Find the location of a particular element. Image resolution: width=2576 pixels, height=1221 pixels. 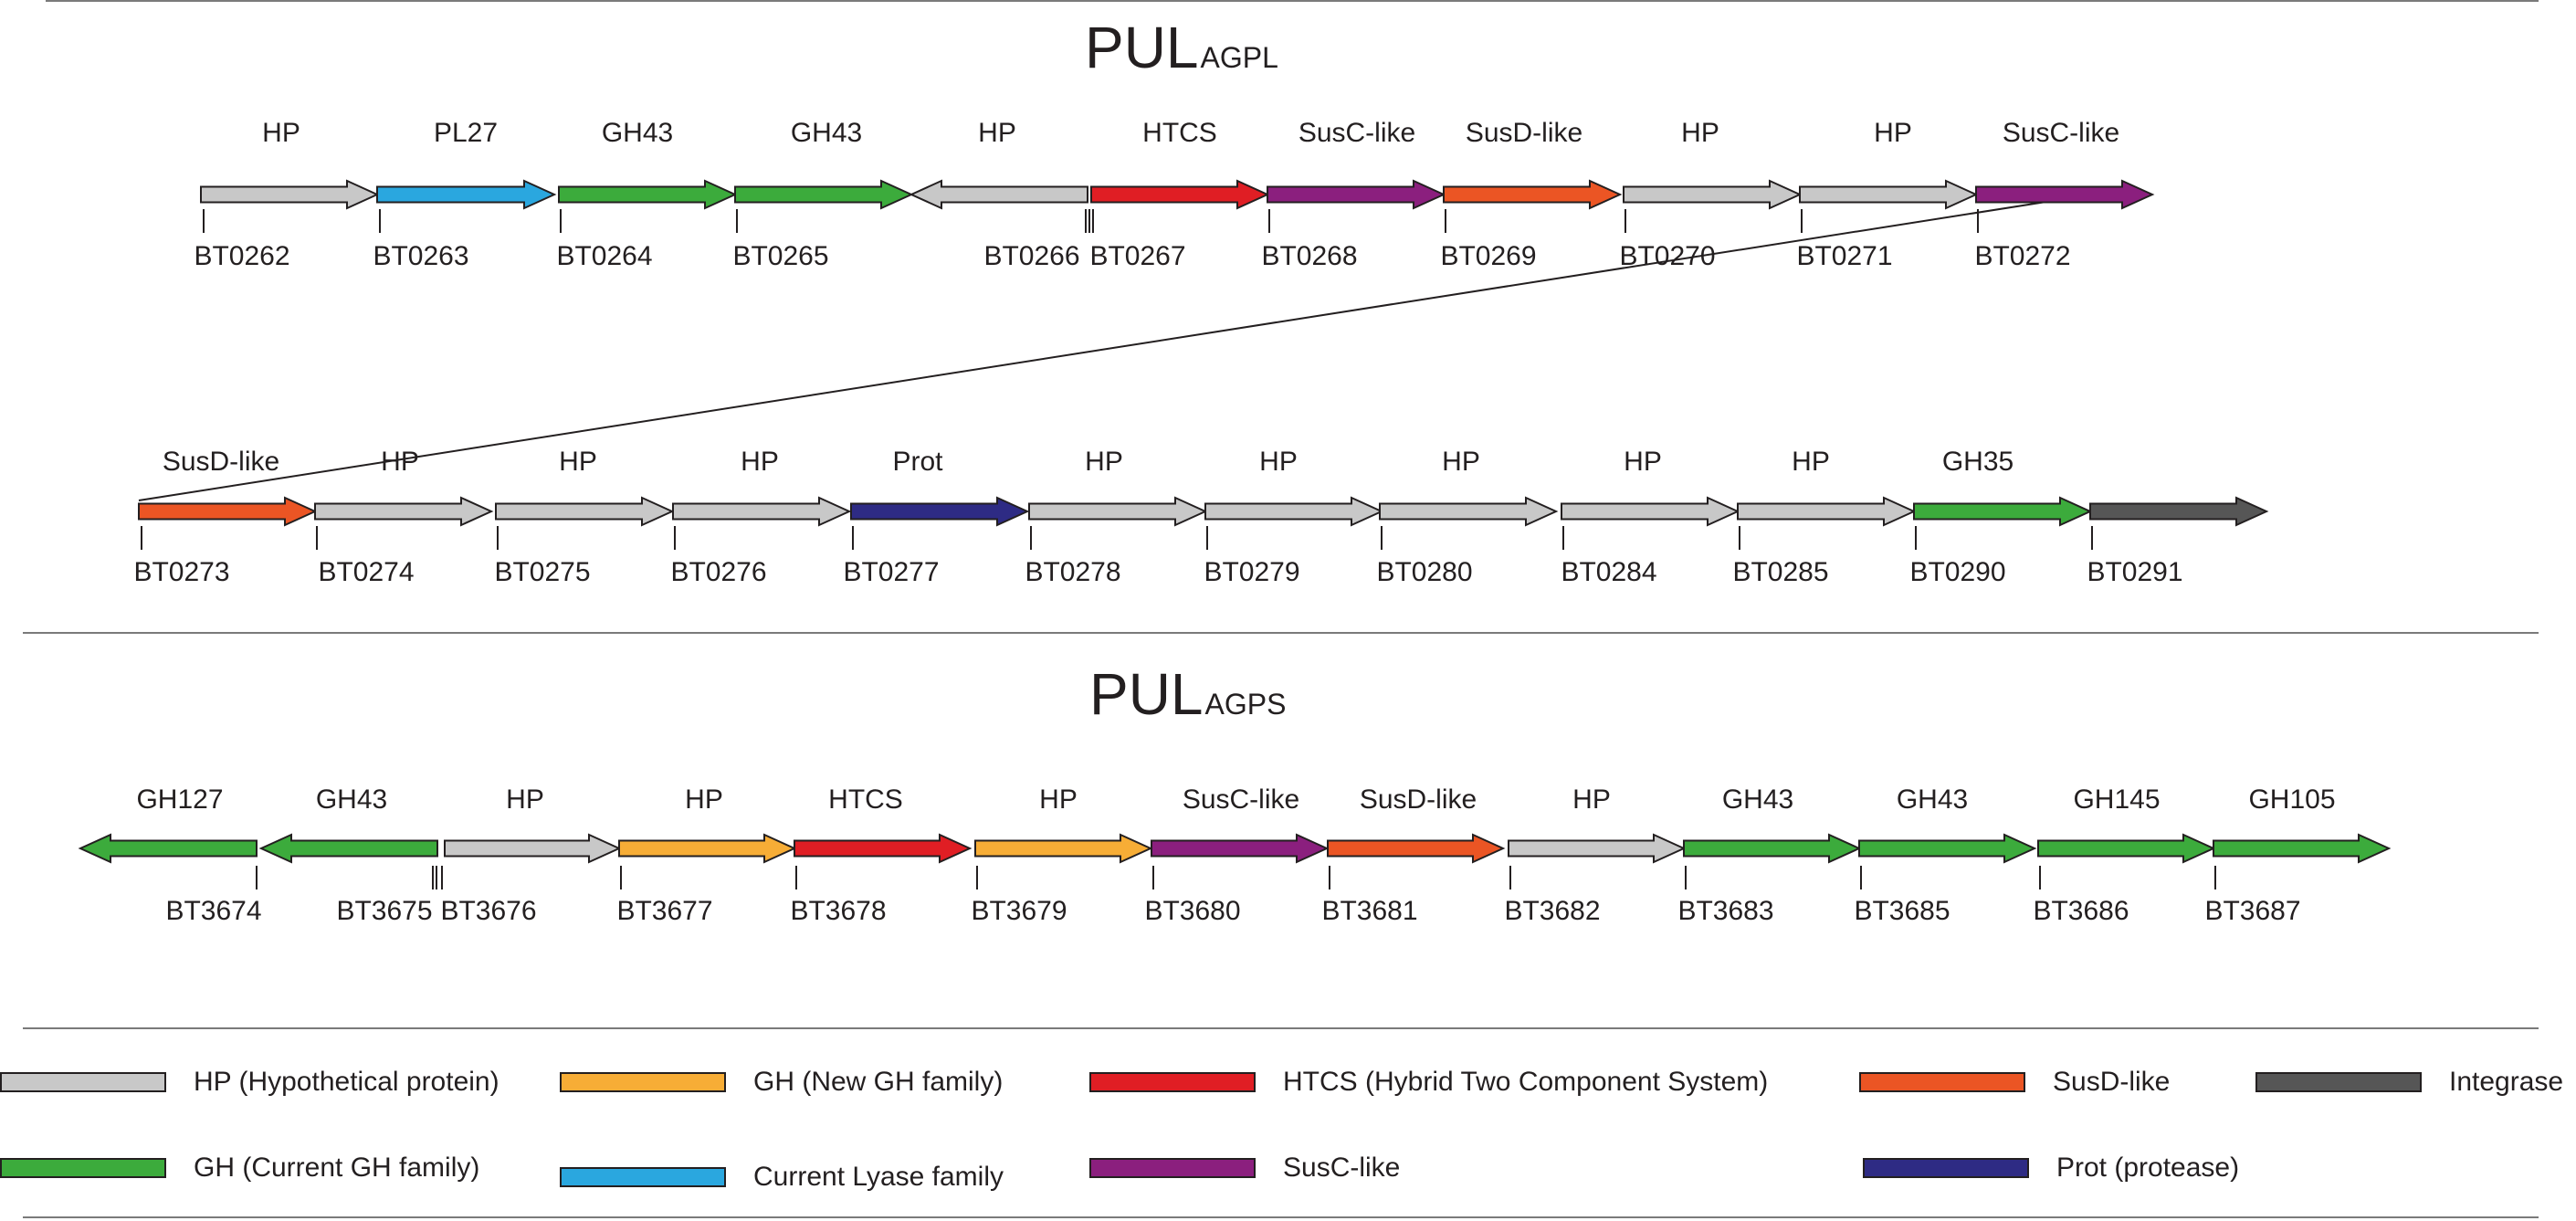

gene-BT0275: HP BT0275 is located at coordinates (584, 517).